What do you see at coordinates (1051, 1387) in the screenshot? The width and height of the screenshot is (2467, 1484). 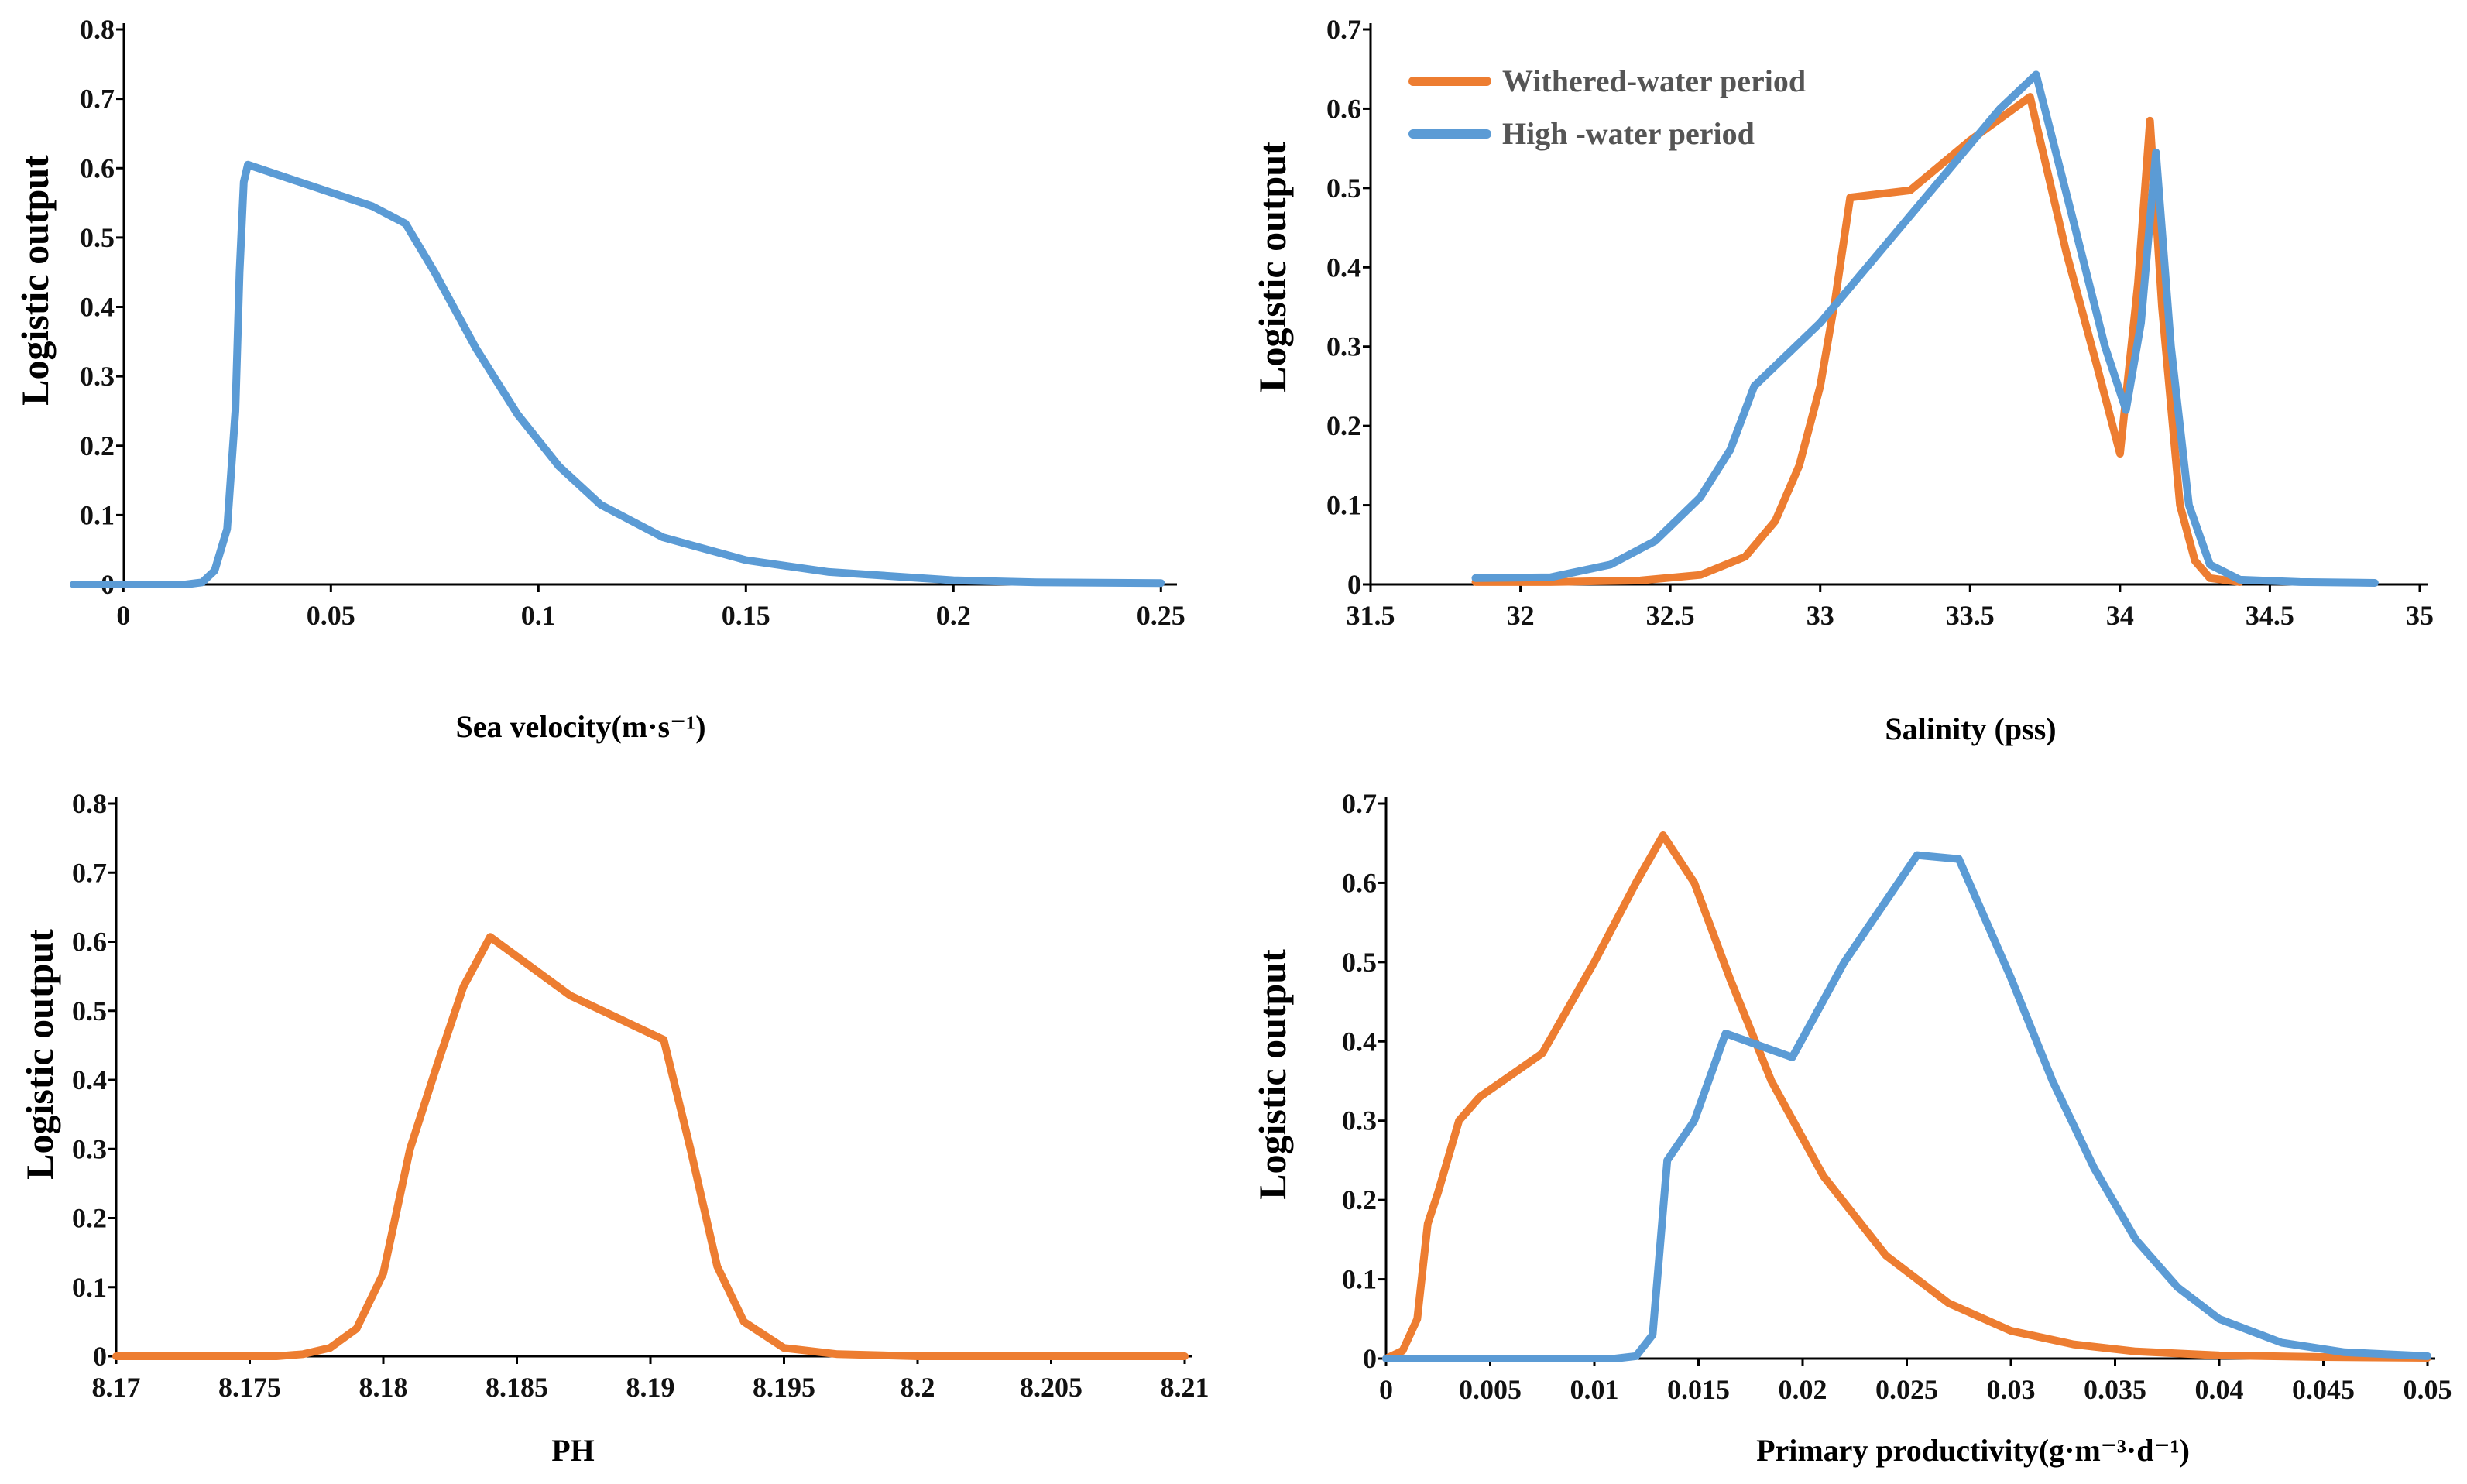 I see `x-tick-label: 8.205` at bounding box center [1051, 1387].